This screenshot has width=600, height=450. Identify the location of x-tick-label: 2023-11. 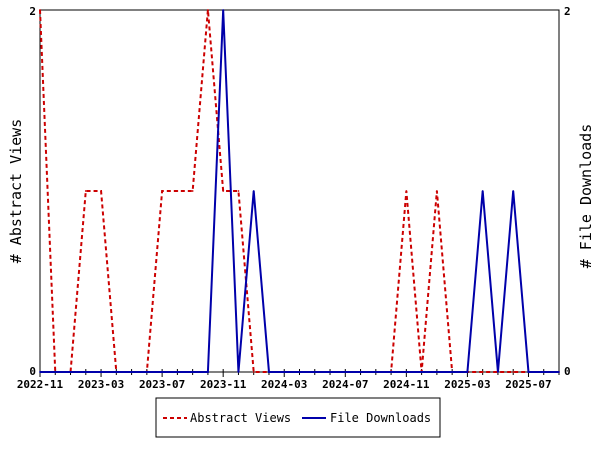
(223, 384).